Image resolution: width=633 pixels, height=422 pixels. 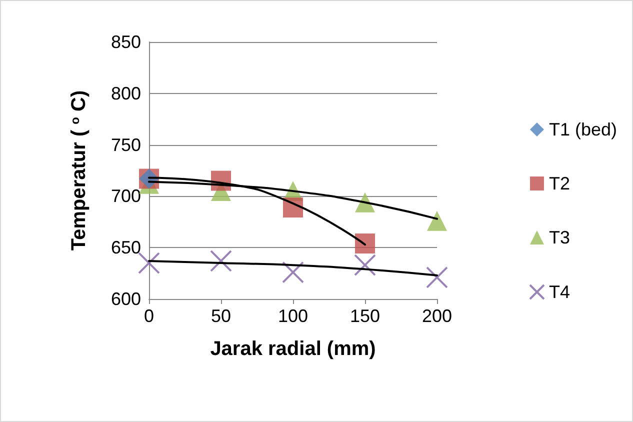 I want to click on x-tick-label: 200, so click(x=437, y=316).